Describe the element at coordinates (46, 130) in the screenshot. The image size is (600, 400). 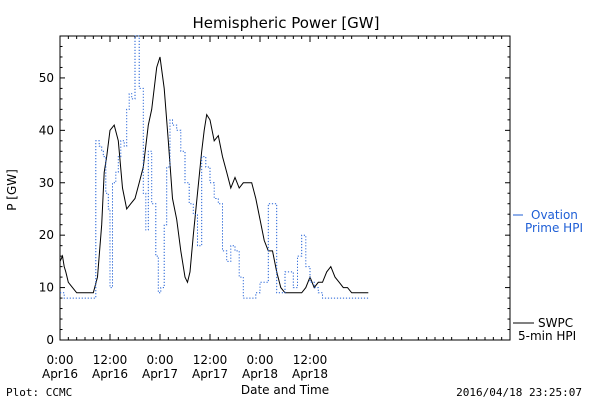
I see `y-tick-label: 40` at that location.